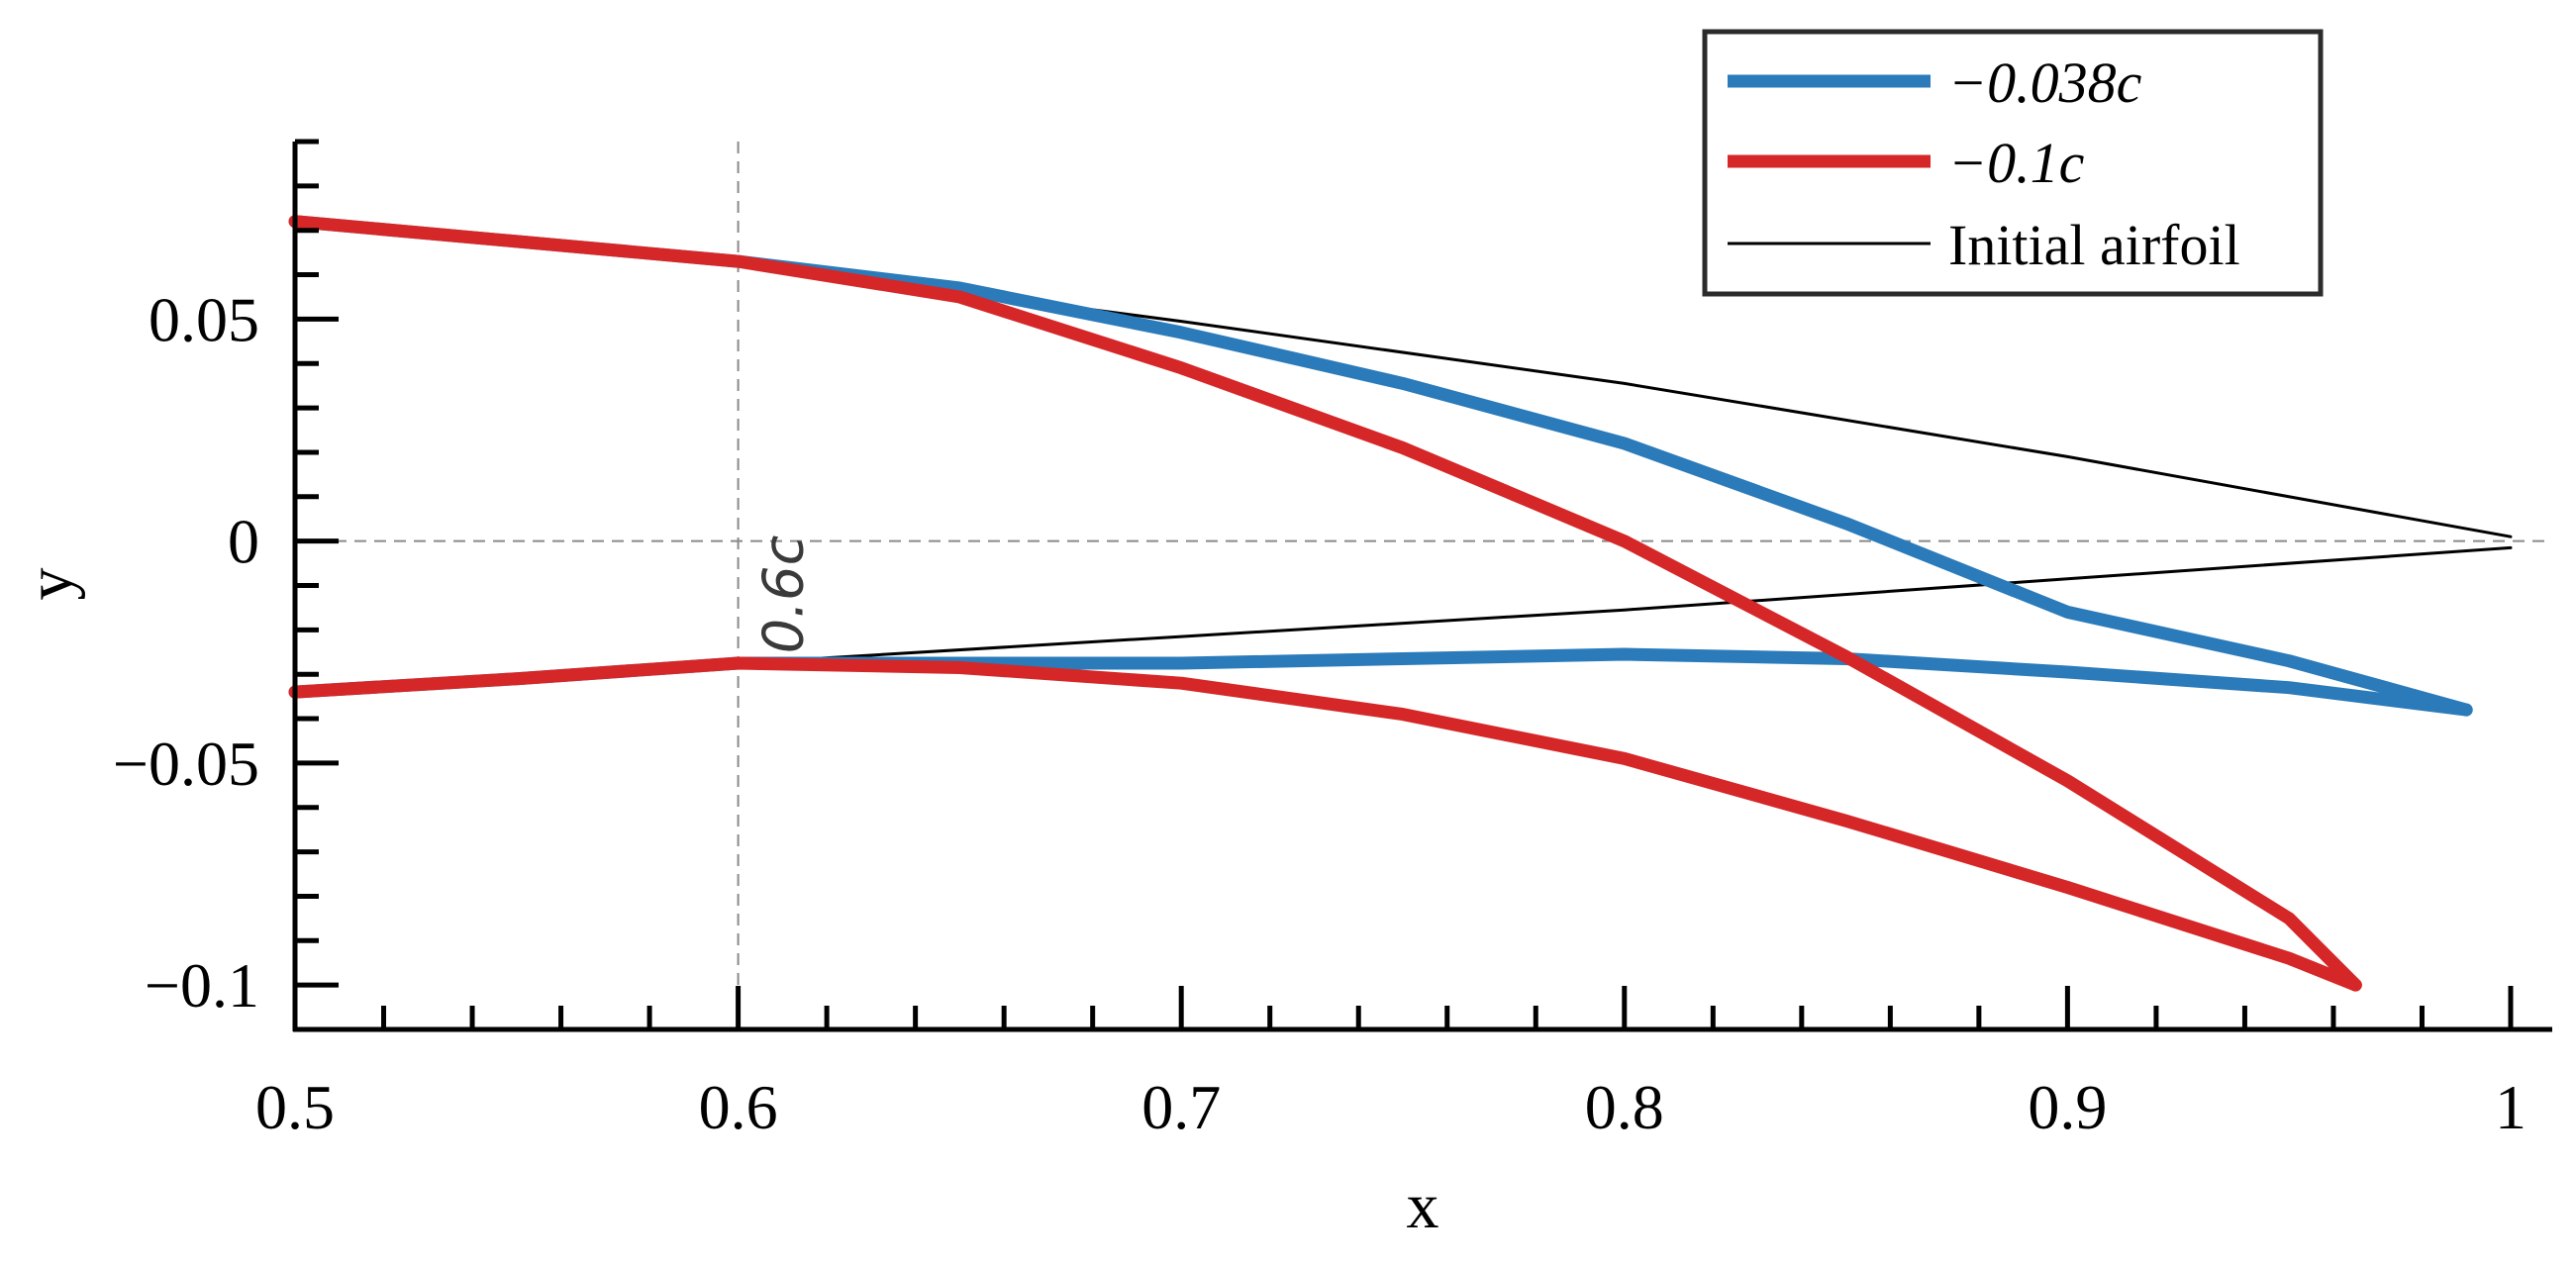 This screenshot has height=1266, width=2576. I want to click on y-tick-label: 0, so click(244, 542).